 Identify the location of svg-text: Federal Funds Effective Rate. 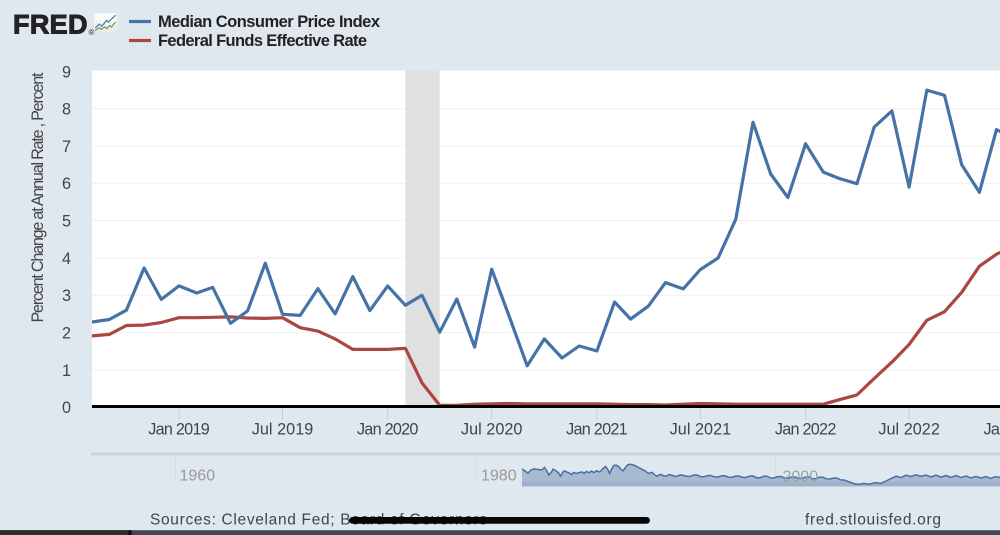
(262, 41).